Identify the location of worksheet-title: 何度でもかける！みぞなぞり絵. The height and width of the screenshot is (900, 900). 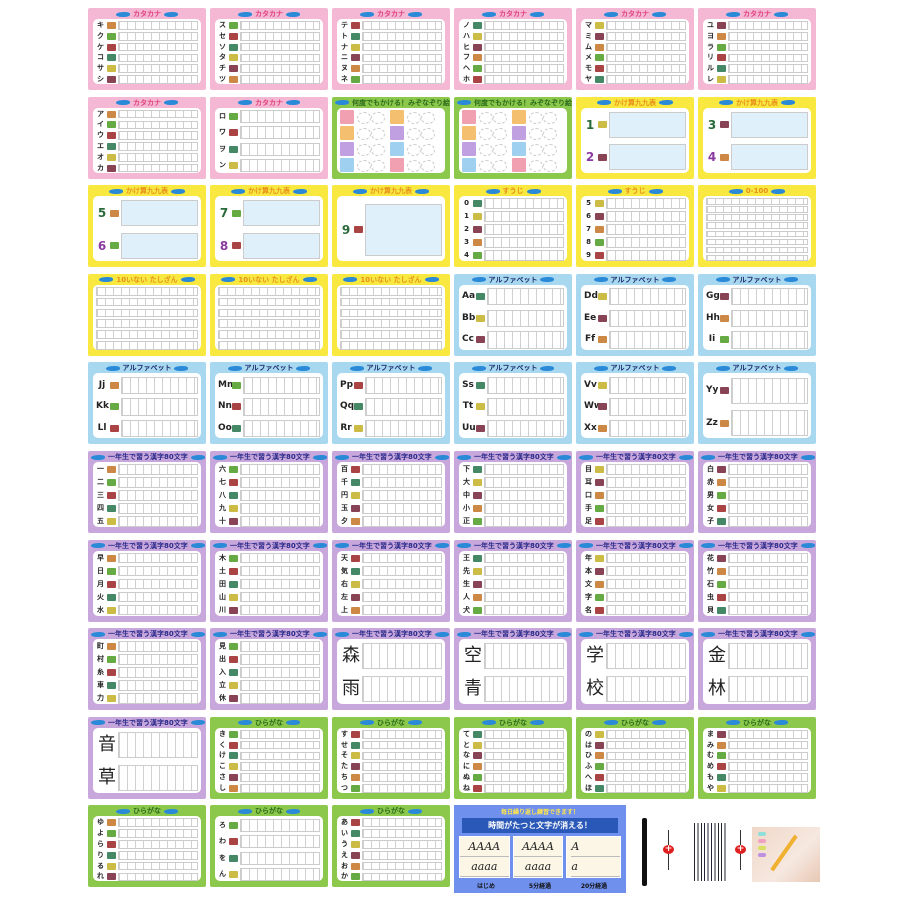
(391, 103).